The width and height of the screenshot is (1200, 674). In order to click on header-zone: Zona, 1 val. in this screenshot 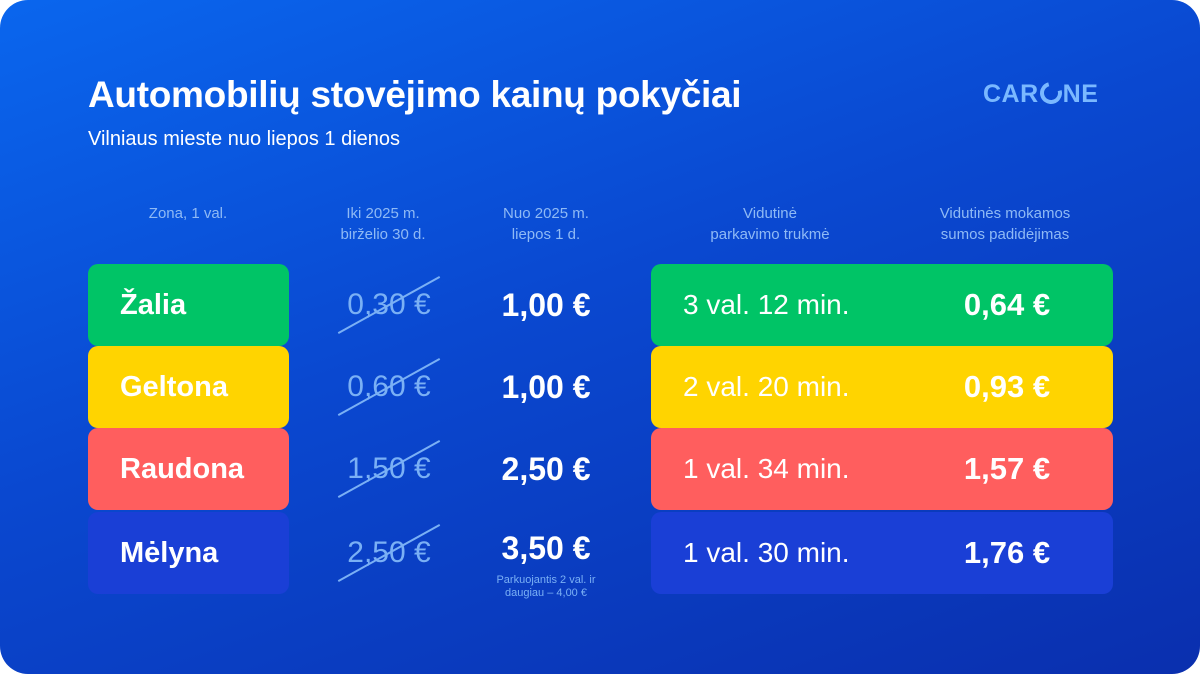, I will do `click(188, 213)`.